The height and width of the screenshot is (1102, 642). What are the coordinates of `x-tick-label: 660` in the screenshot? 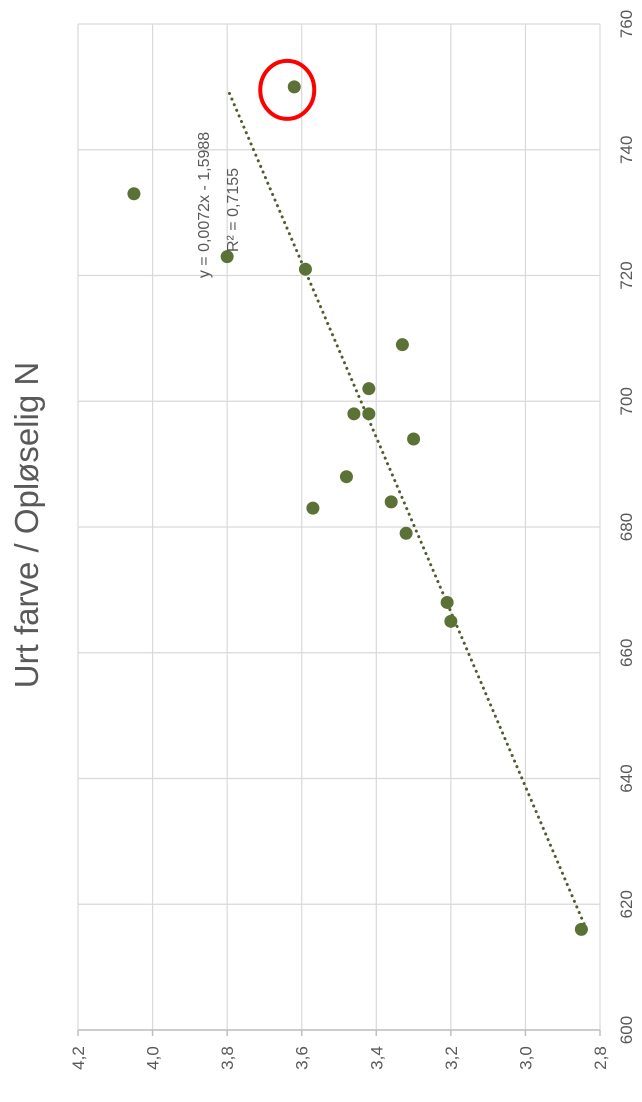 It's located at (626, 653).